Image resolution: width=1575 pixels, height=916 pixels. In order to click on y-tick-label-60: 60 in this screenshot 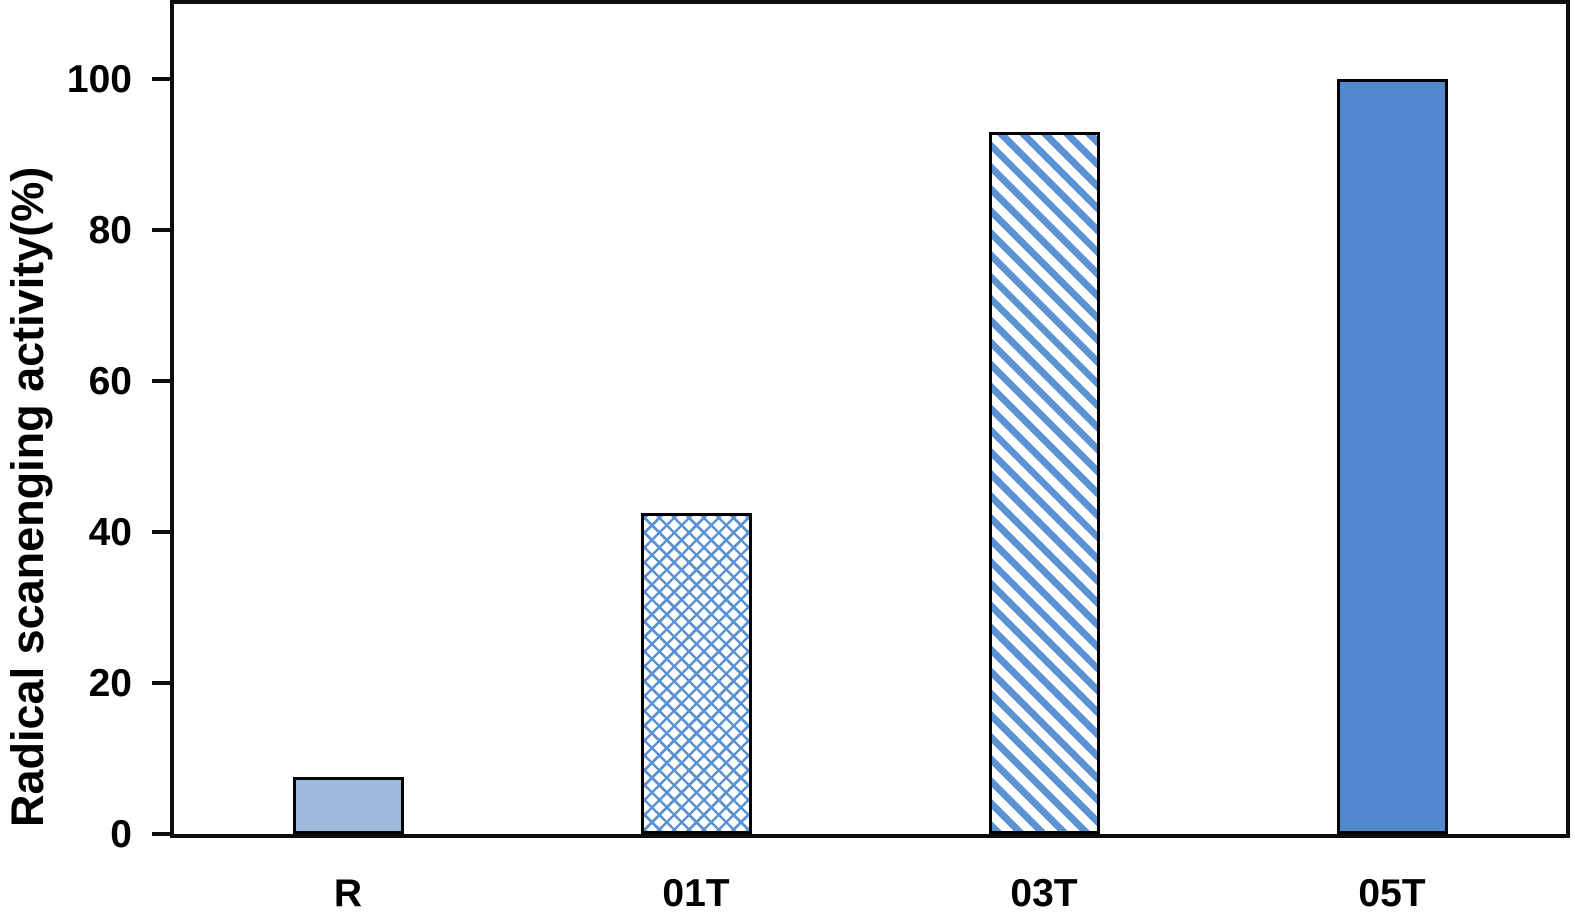, I will do `click(110, 382)`.